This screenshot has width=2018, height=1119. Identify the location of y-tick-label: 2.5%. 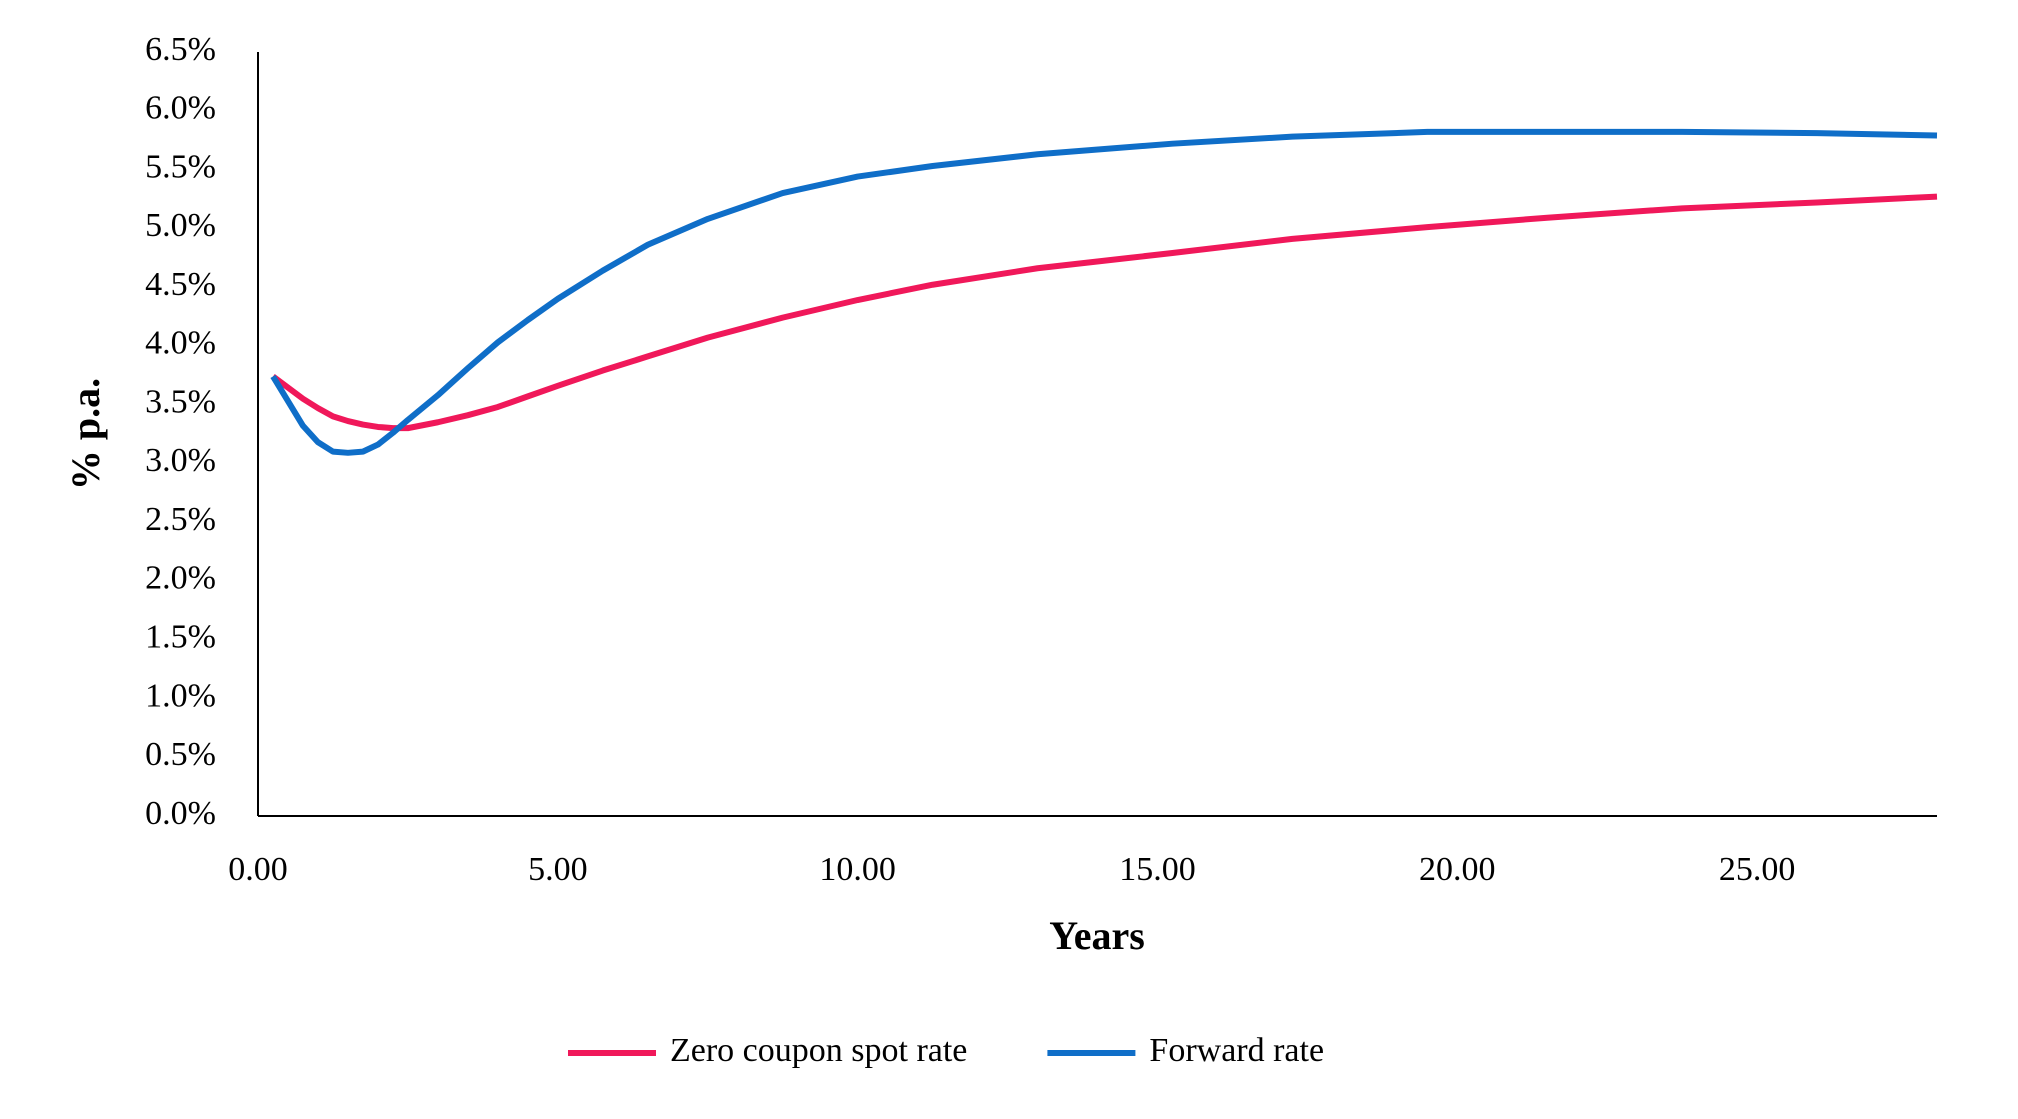
(180, 519).